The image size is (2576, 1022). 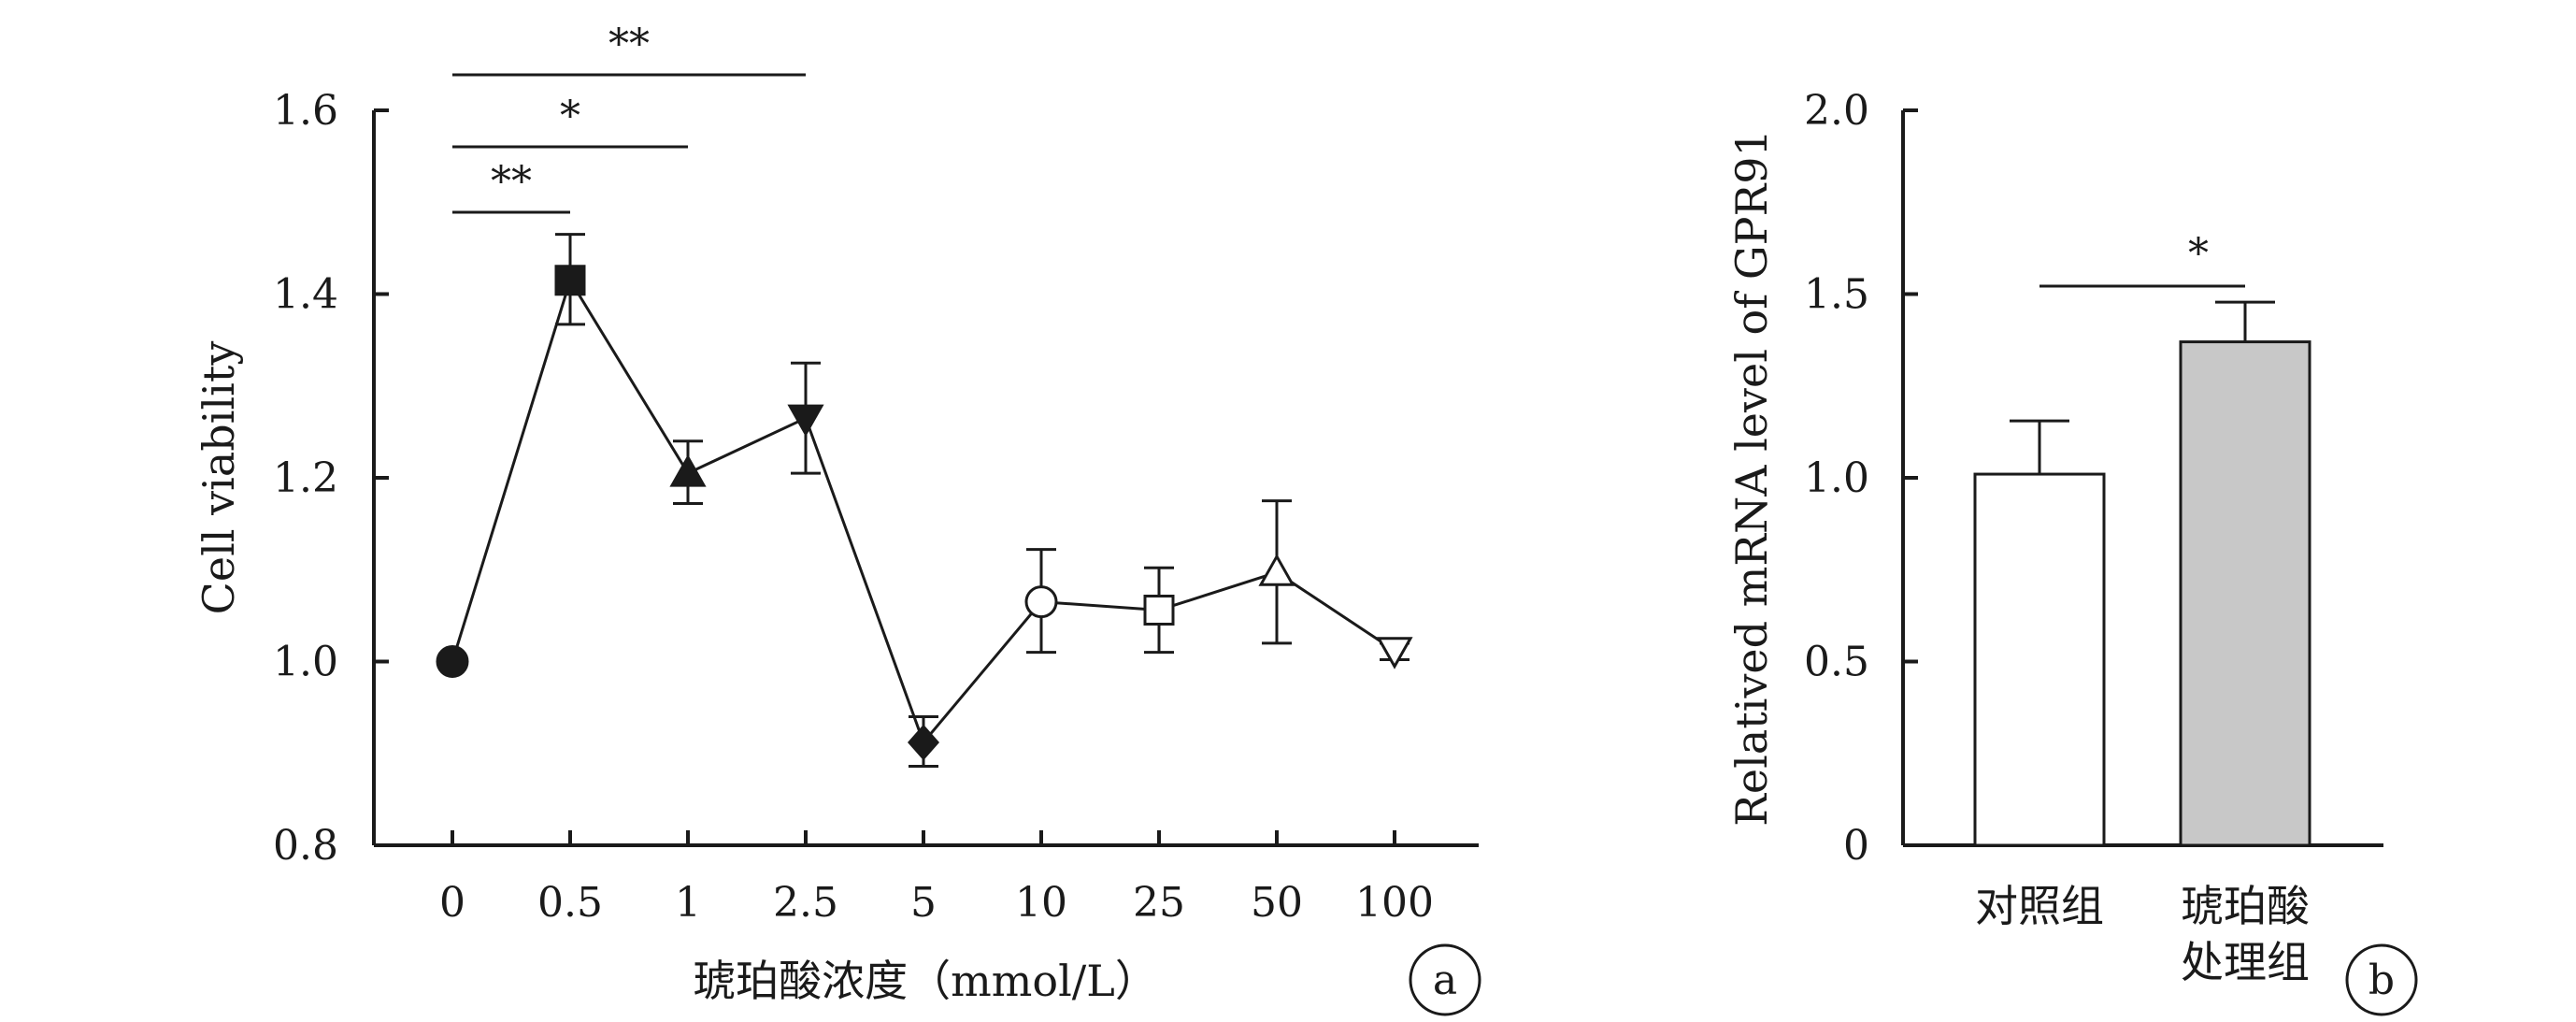 What do you see at coordinates (688, 903) in the screenshot?
I see `x-tick-label: 1` at bounding box center [688, 903].